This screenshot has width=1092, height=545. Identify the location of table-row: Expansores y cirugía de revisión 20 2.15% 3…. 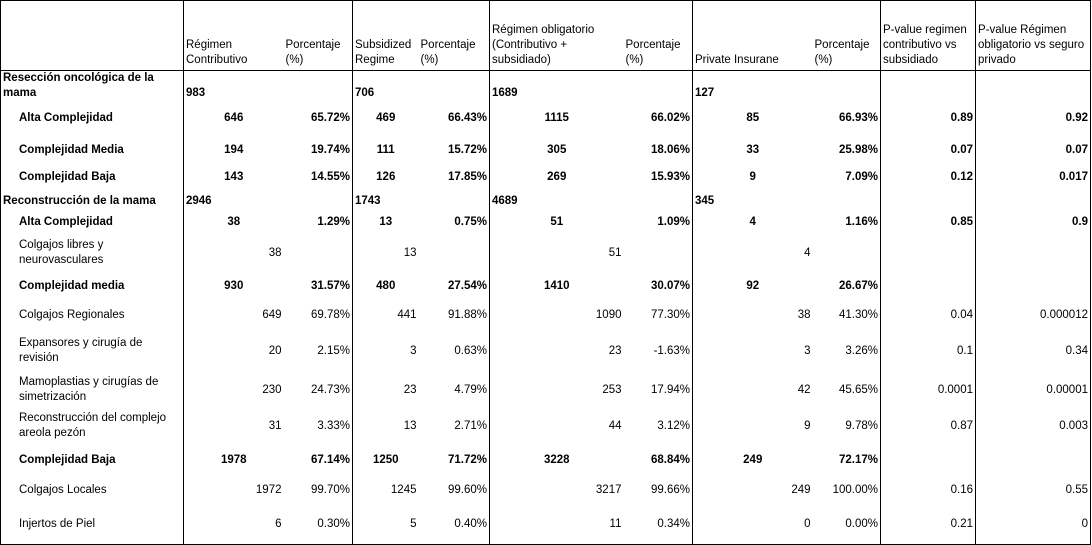
(546, 351).